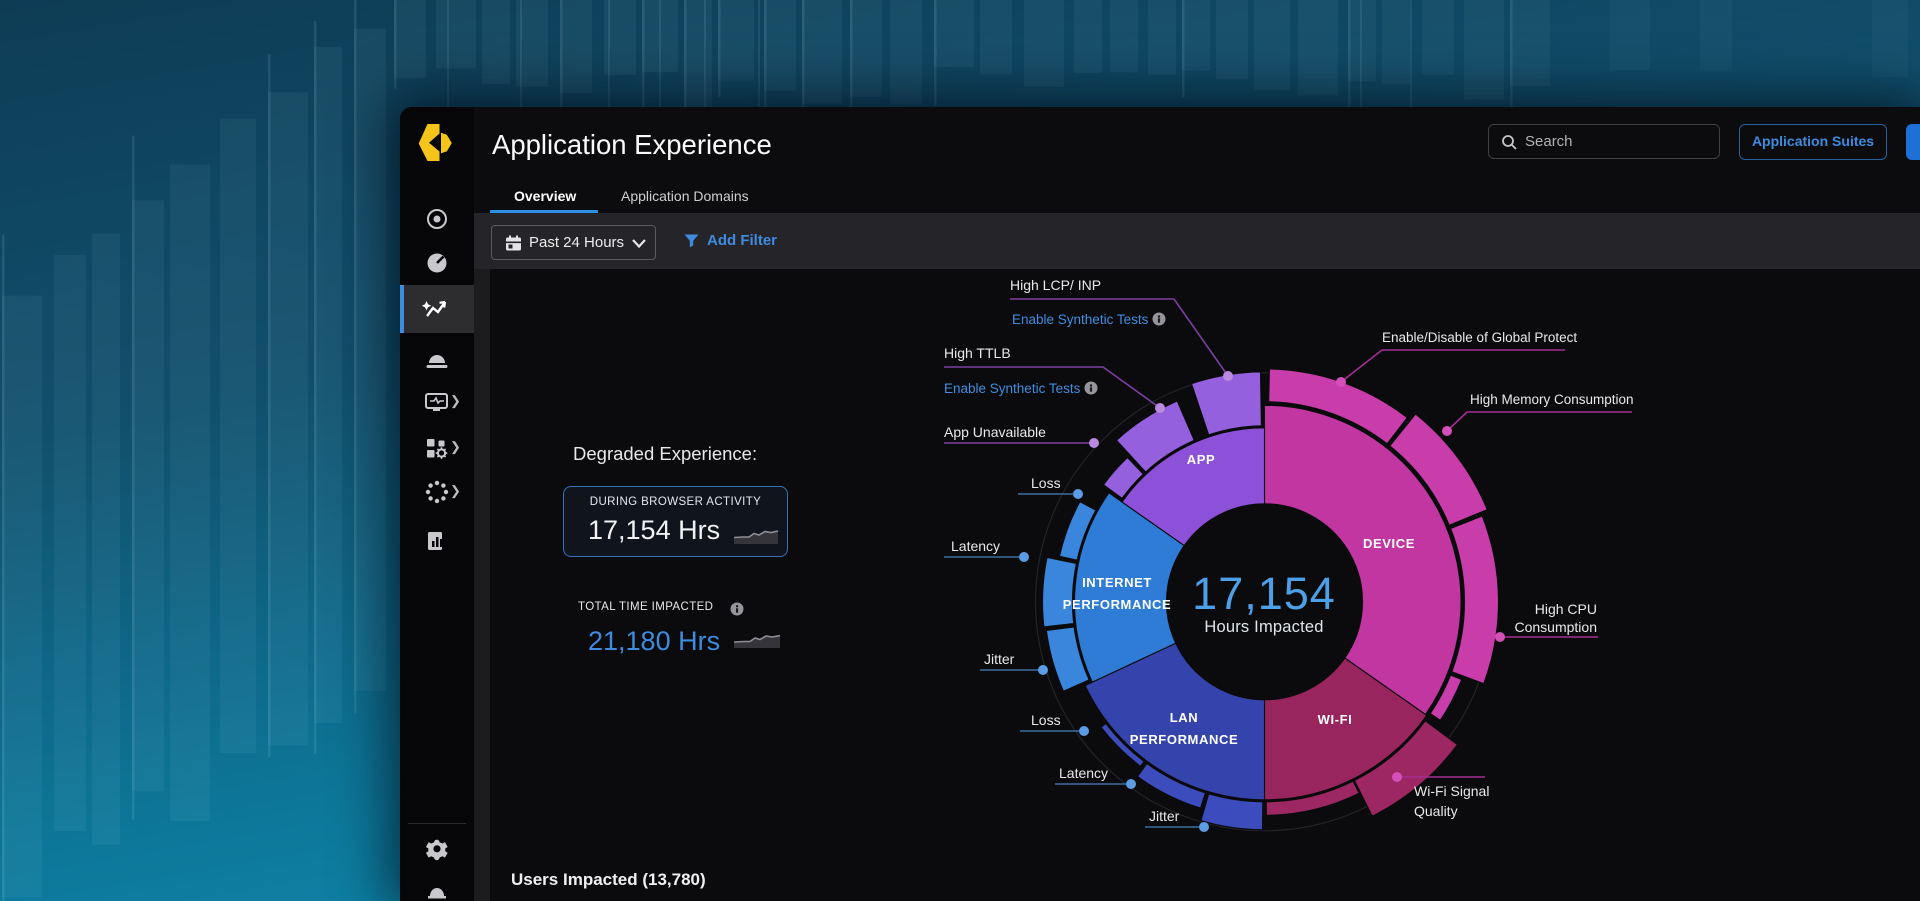 The width and height of the screenshot is (1920, 901). I want to click on svg-text: App Unavailable, so click(995, 432).